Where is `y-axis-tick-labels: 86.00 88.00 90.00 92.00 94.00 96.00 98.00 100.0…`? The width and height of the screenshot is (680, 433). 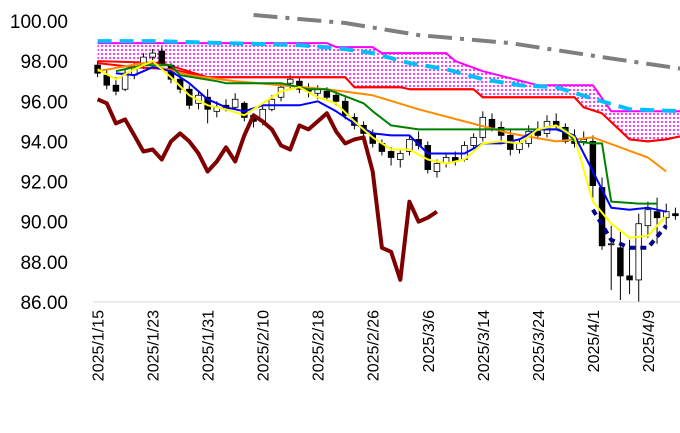 y-axis-tick-labels: 86.00 88.00 90.00 92.00 94.00 96.00 98.00 100.0… is located at coordinates (39, 163).